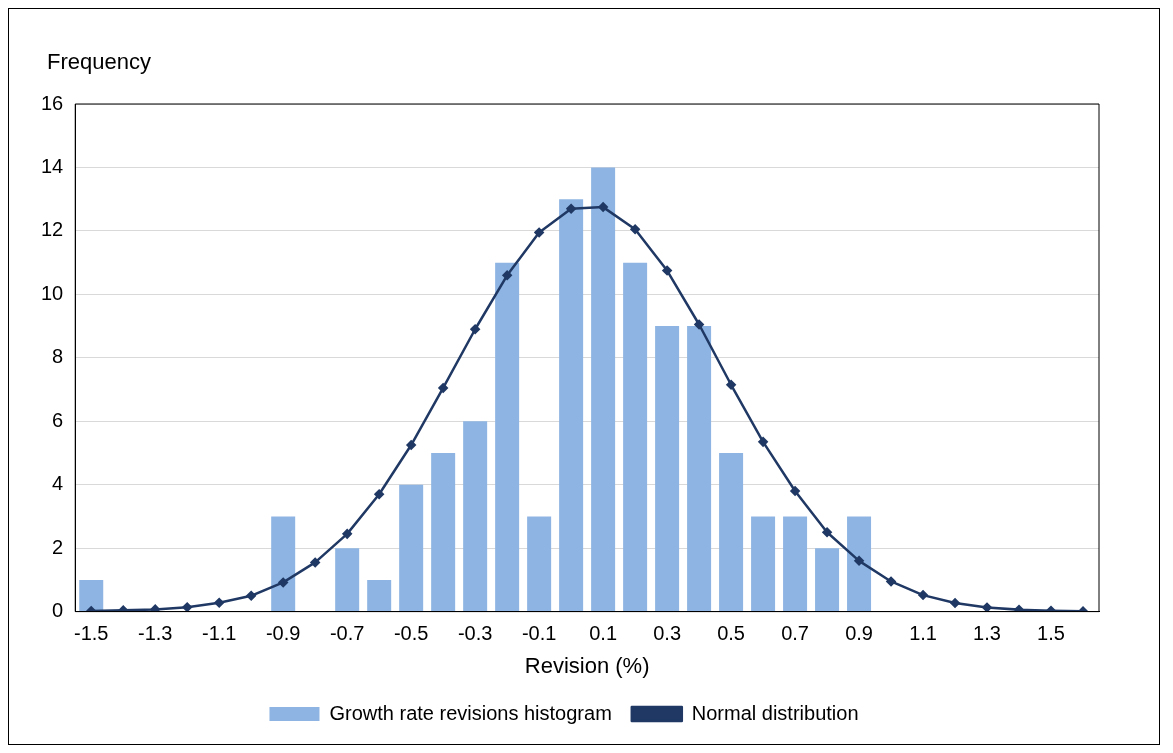  Describe the element at coordinates (587, 665) in the screenshot. I see `x-axis-title: Revision (%)` at that location.